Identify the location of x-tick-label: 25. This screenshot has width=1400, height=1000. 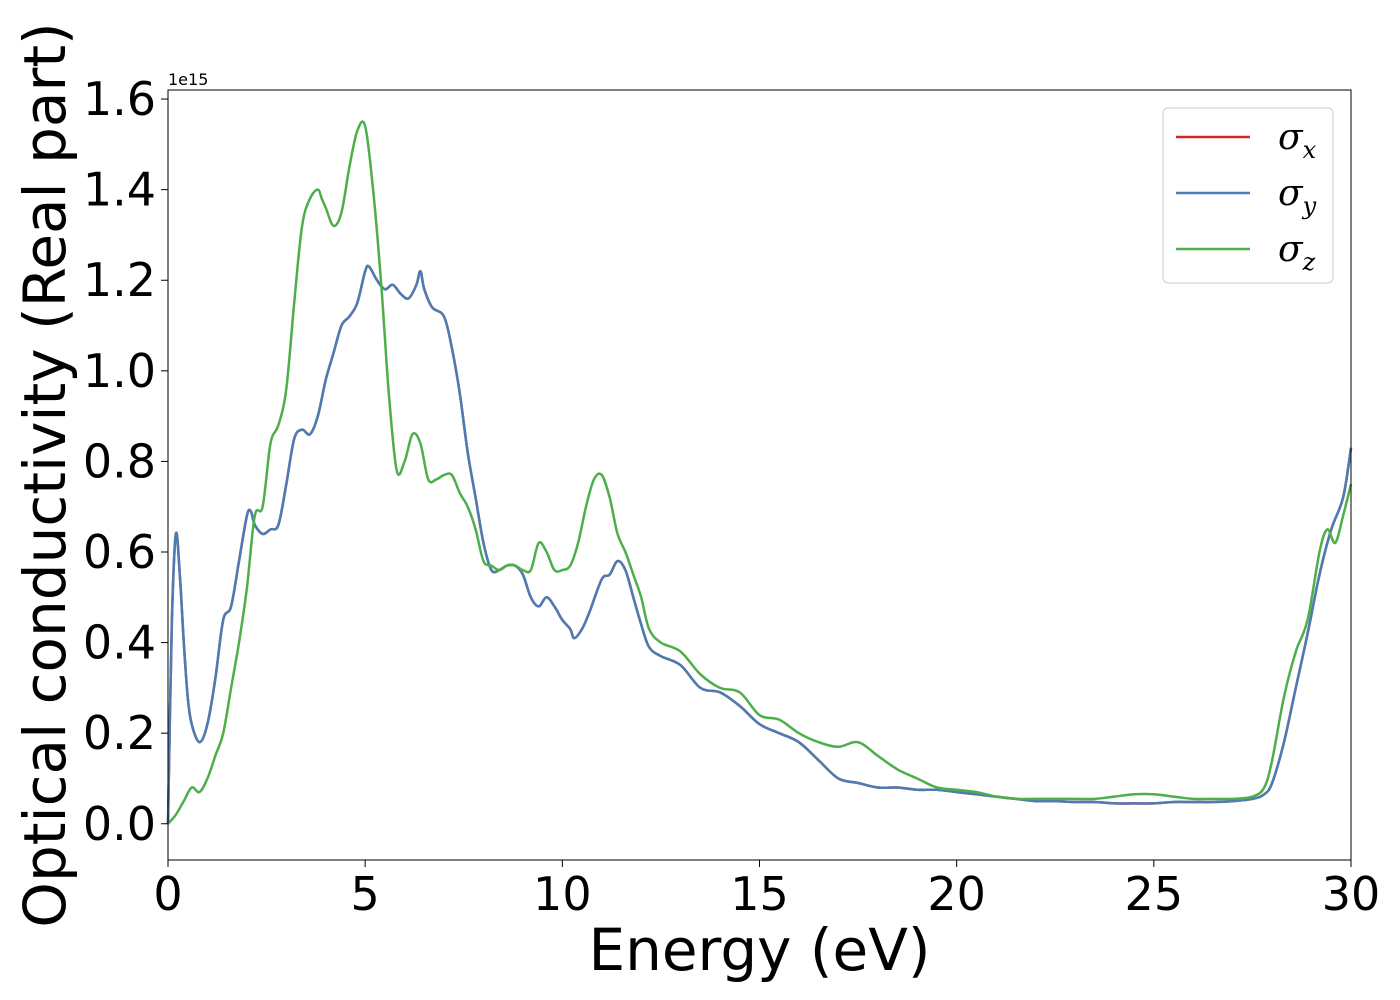
(1154, 894).